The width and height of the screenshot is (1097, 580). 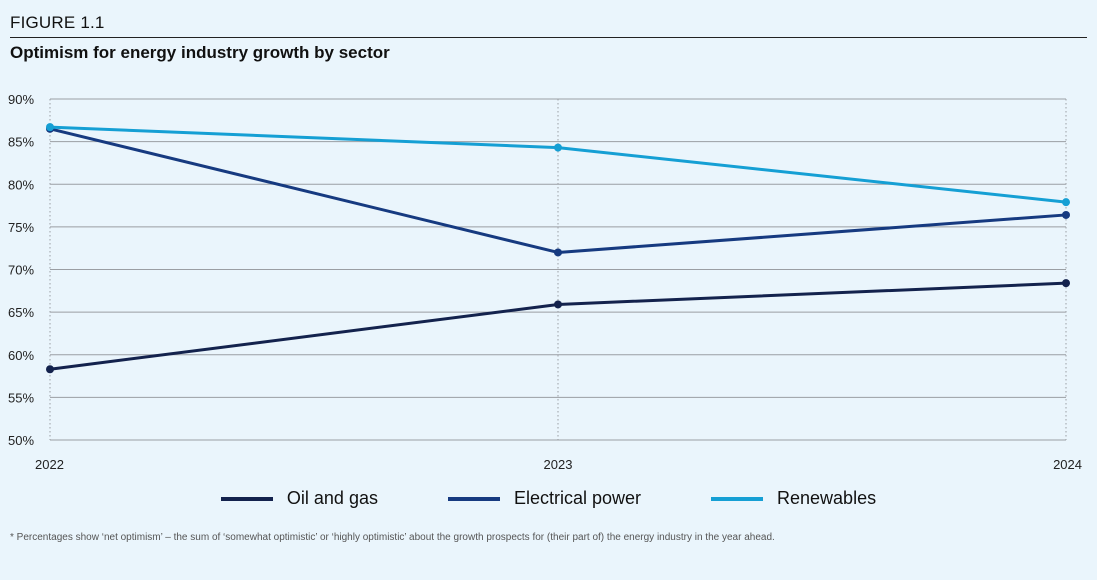 I want to click on legend-label: Oil and gas, so click(x=332, y=498).